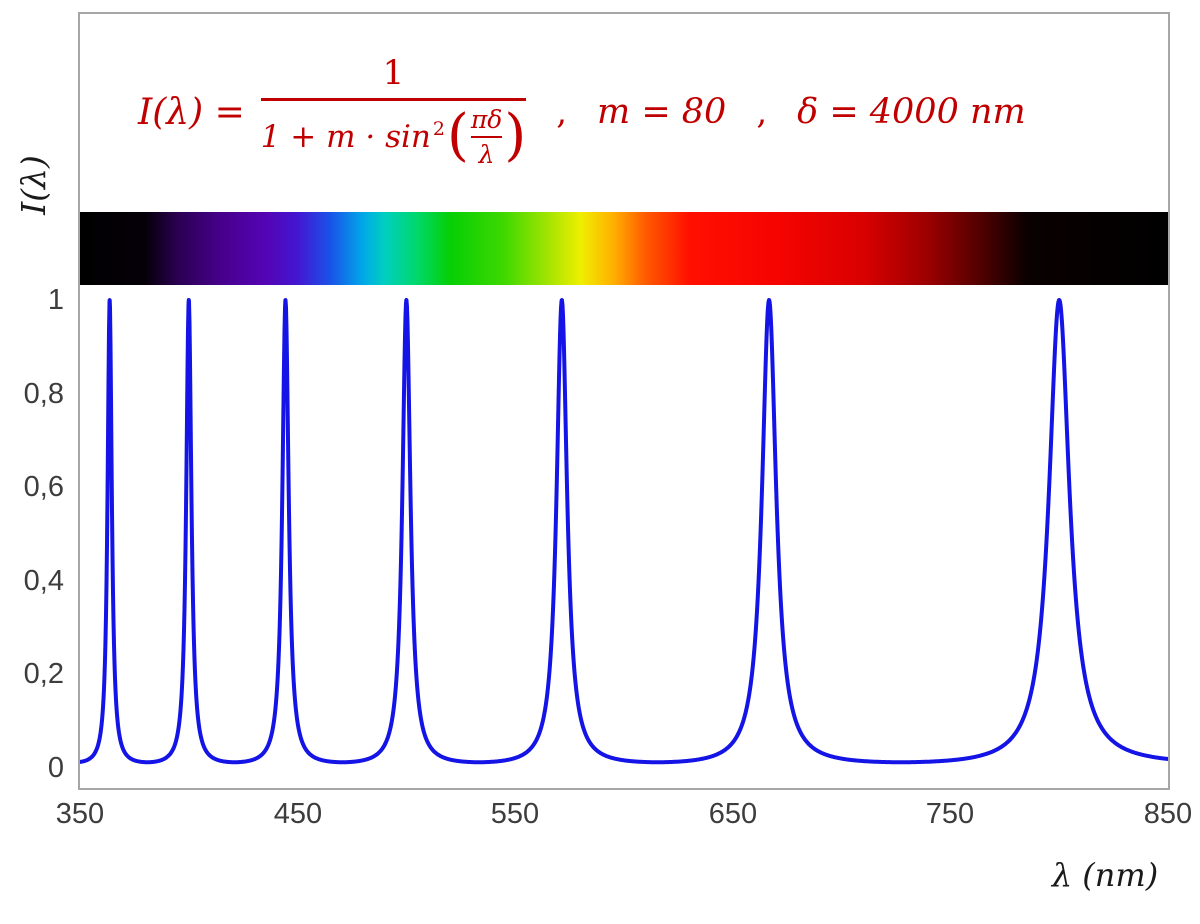  What do you see at coordinates (43, 487) in the screenshot?
I see `y-tick-label: 0,6` at bounding box center [43, 487].